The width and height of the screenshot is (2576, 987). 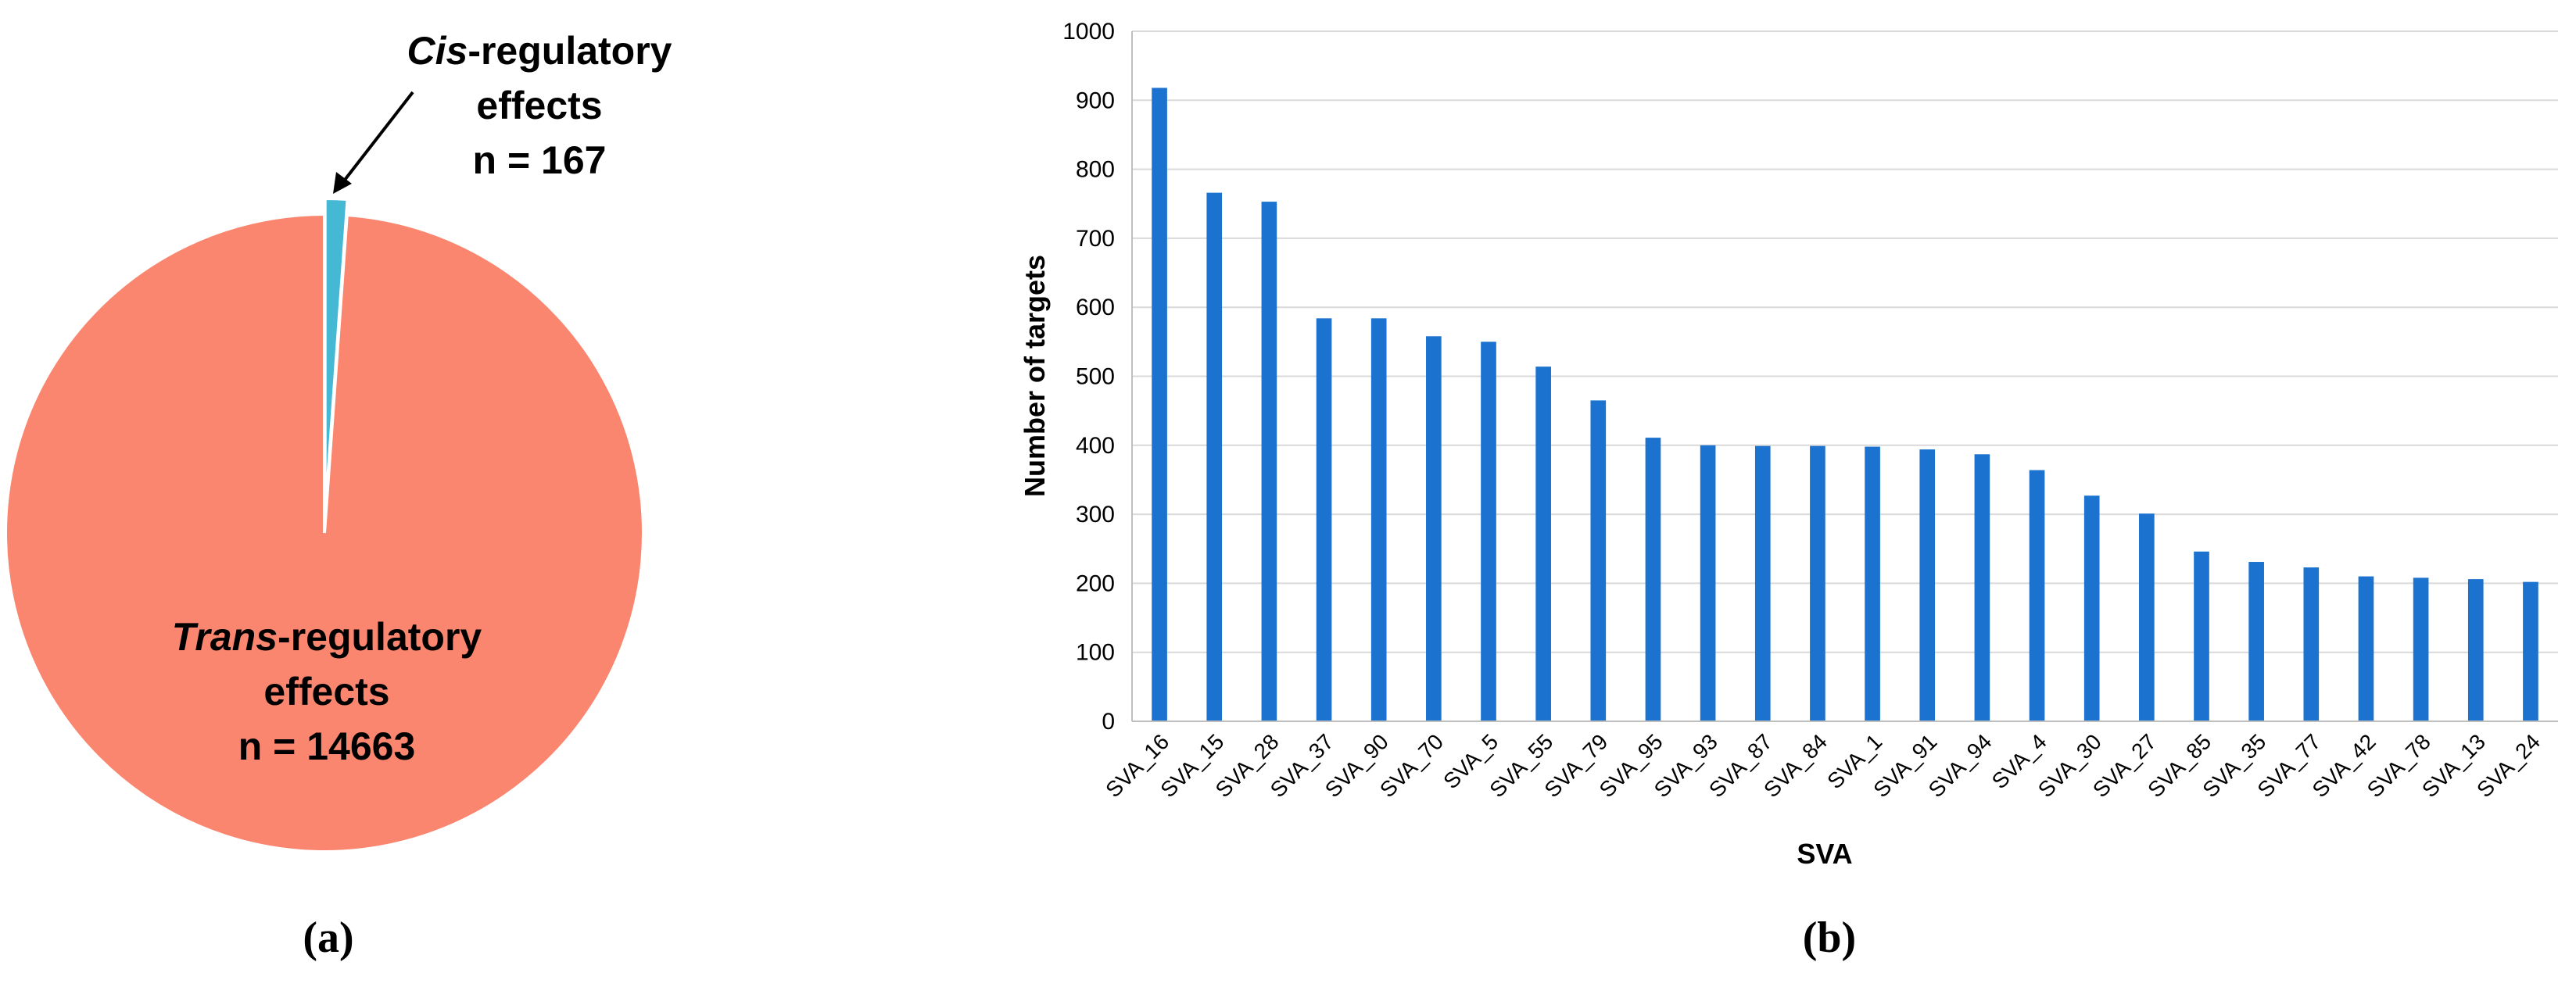 I want to click on pie-slice-cis, so click(x=336, y=357).